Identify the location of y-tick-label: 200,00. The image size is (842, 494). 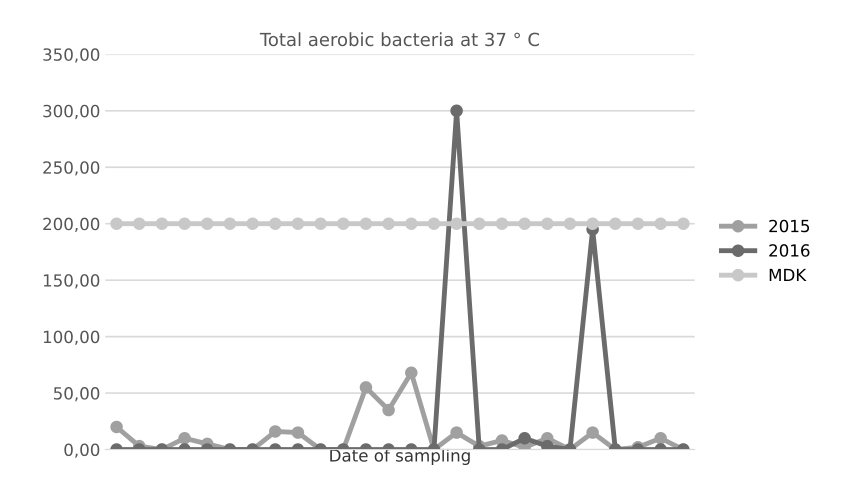
(71, 225).